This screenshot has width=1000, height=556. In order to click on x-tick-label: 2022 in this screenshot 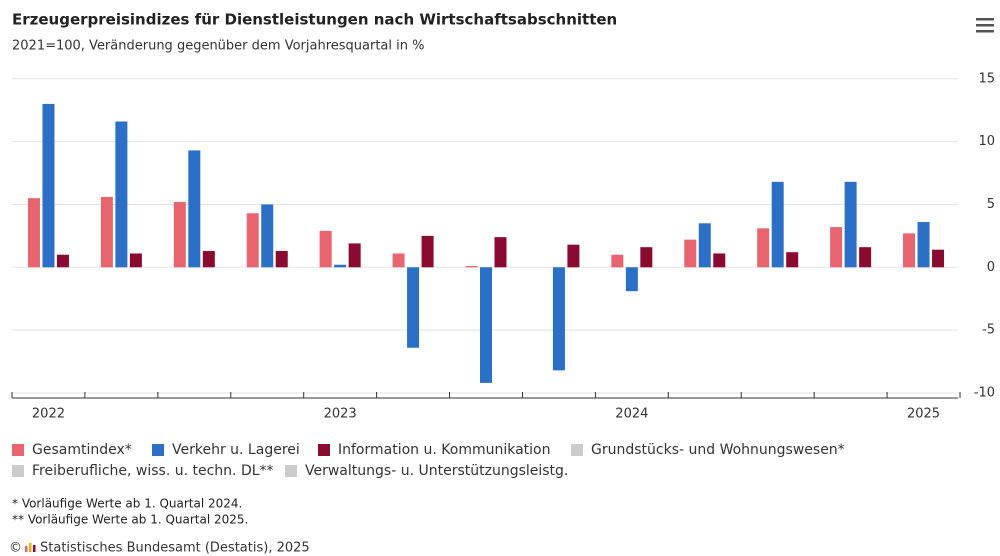, I will do `click(48, 414)`.